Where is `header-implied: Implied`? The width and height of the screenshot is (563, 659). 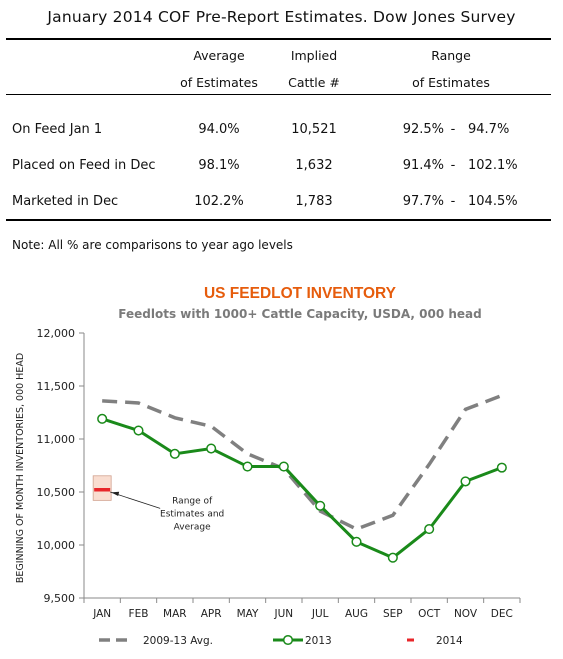 header-implied: Implied is located at coordinates (314, 55).